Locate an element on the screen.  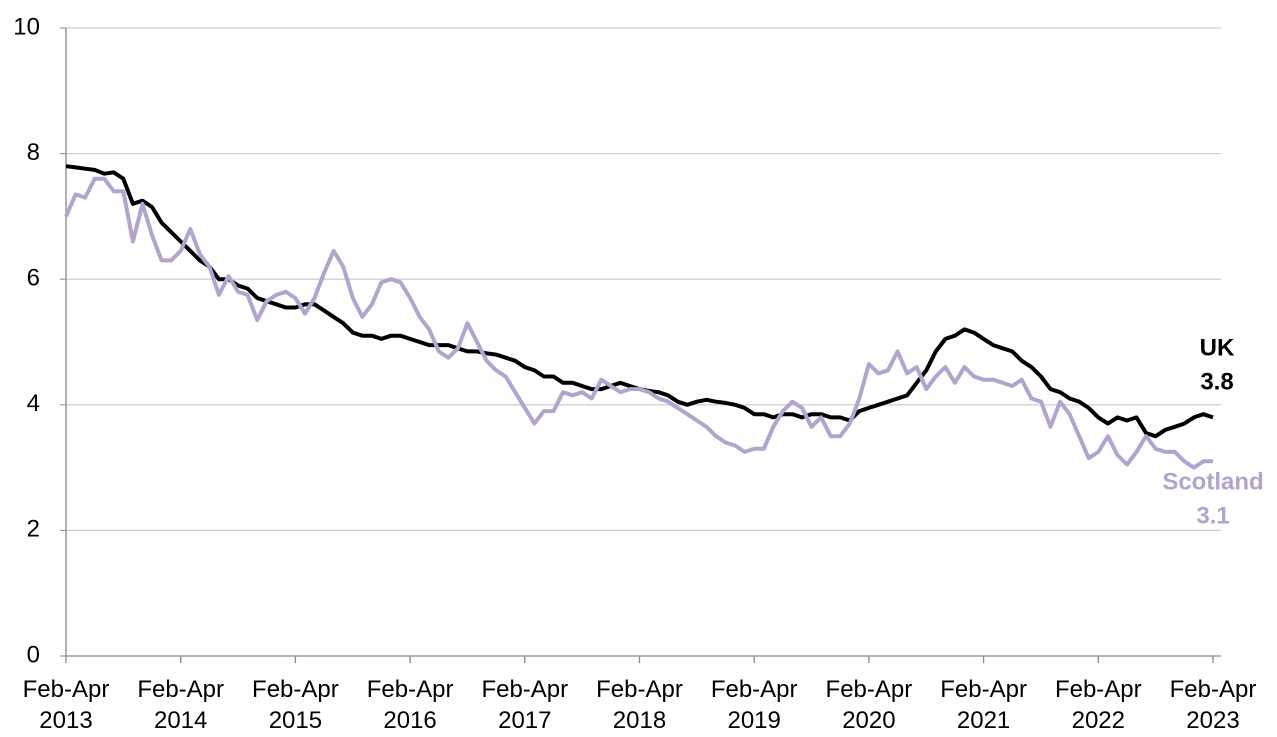
y-tick-label: 10 is located at coordinates (26, 26).